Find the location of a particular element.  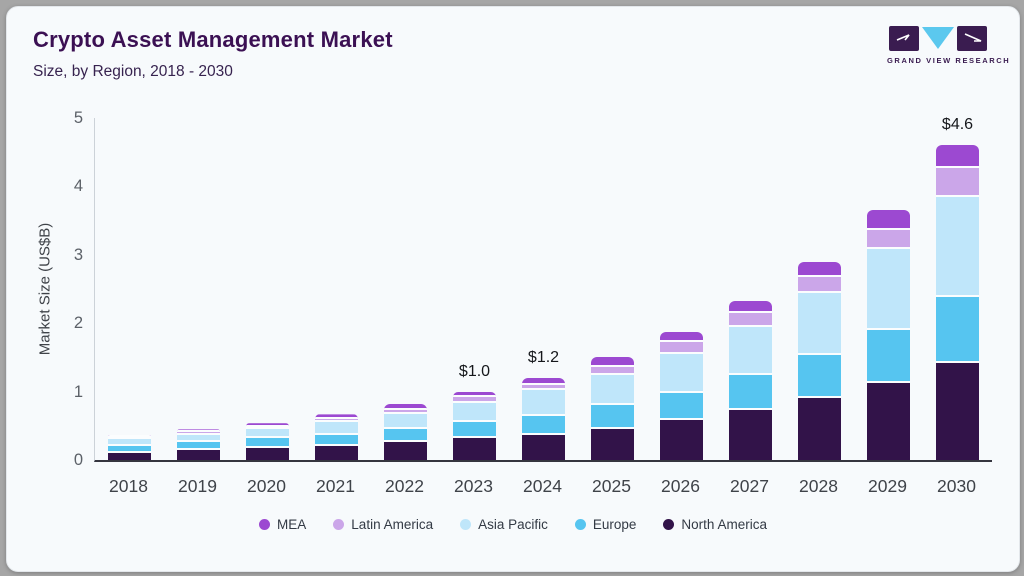

stacked-bar-2030 is located at coordinates (957, 302).